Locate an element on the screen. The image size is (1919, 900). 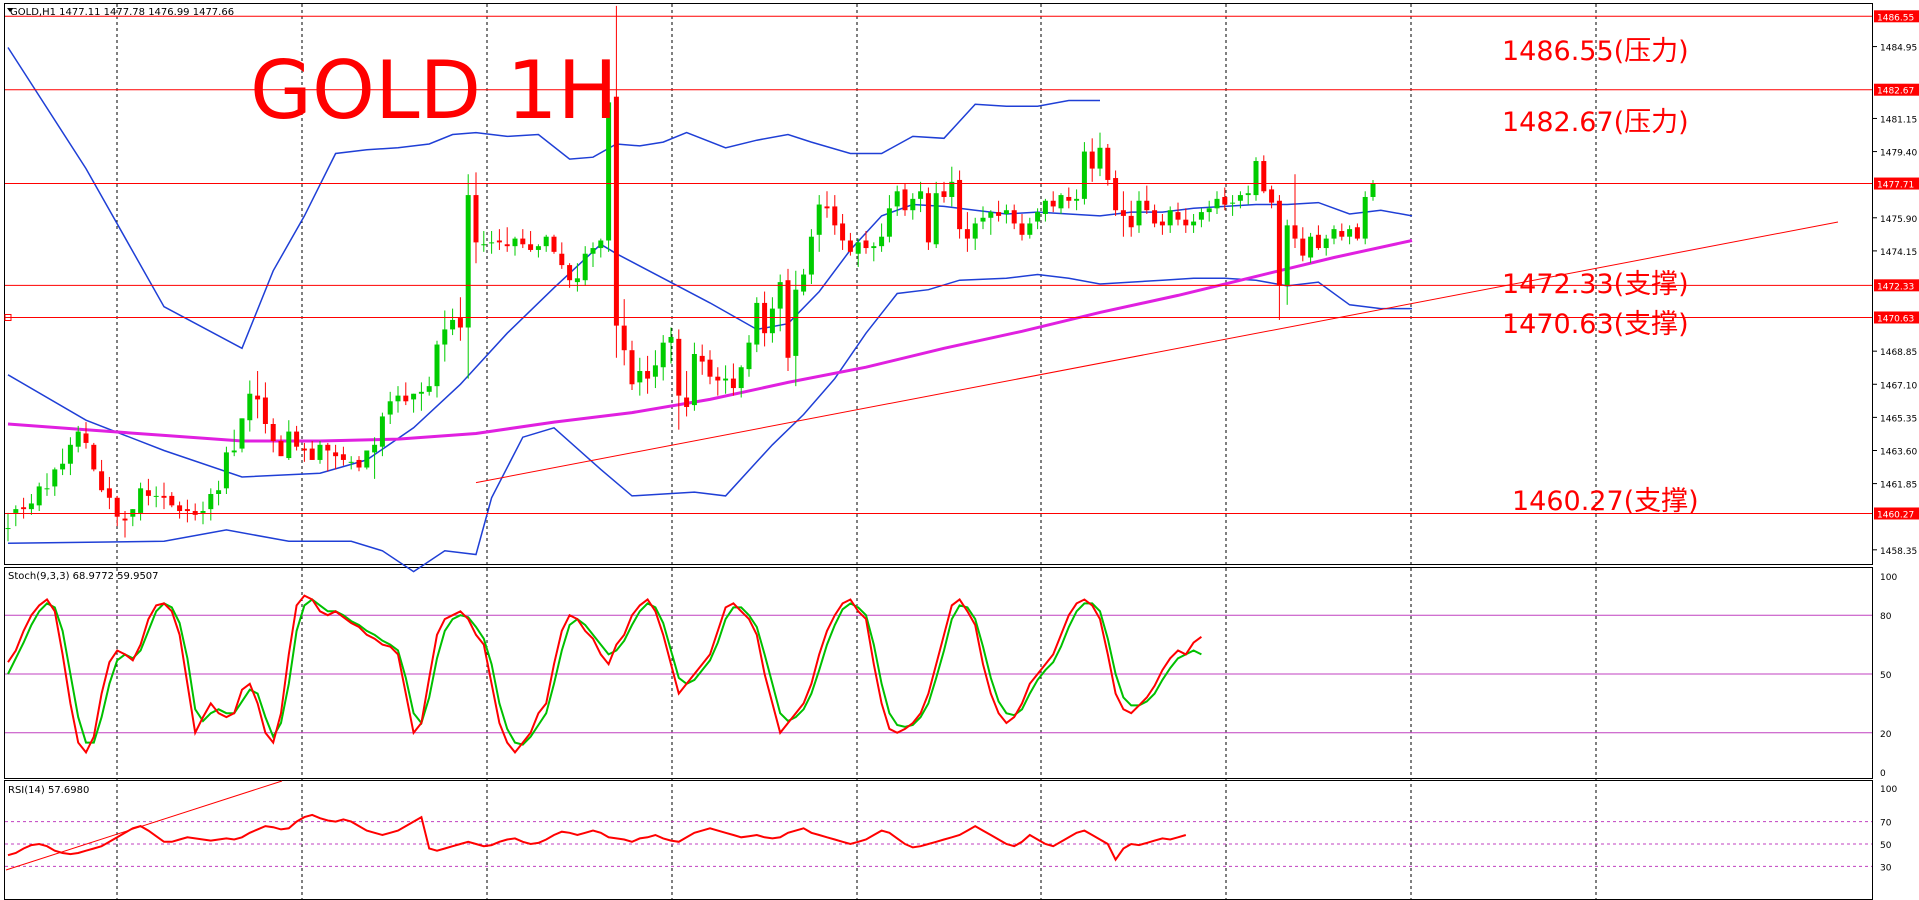
dropdown-icon is located at coordinates (10, 10).